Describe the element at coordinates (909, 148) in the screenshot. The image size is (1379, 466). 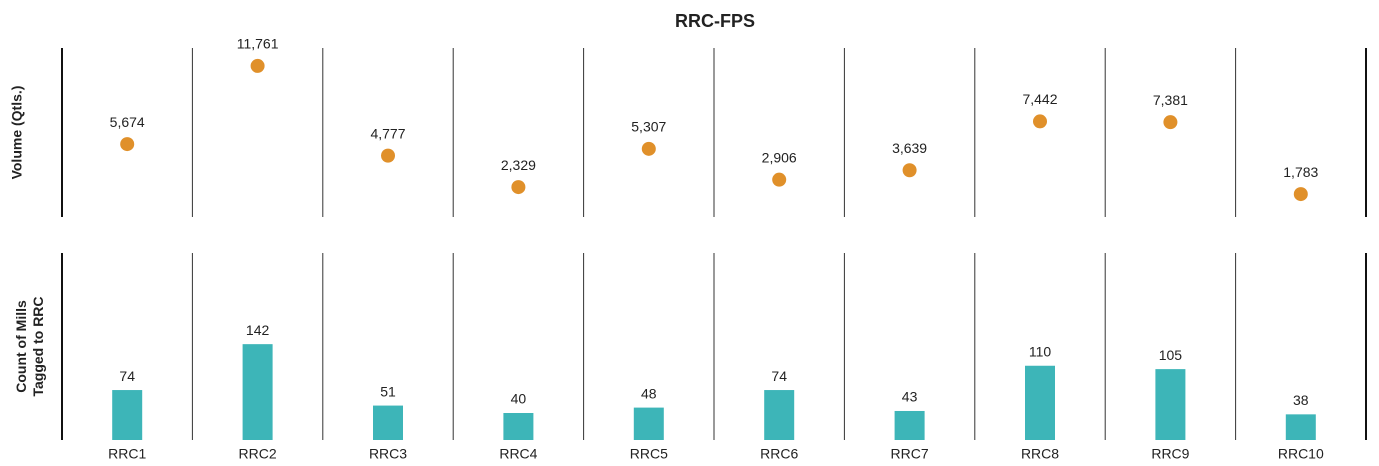
I see `data-label: 3,639` at that location.